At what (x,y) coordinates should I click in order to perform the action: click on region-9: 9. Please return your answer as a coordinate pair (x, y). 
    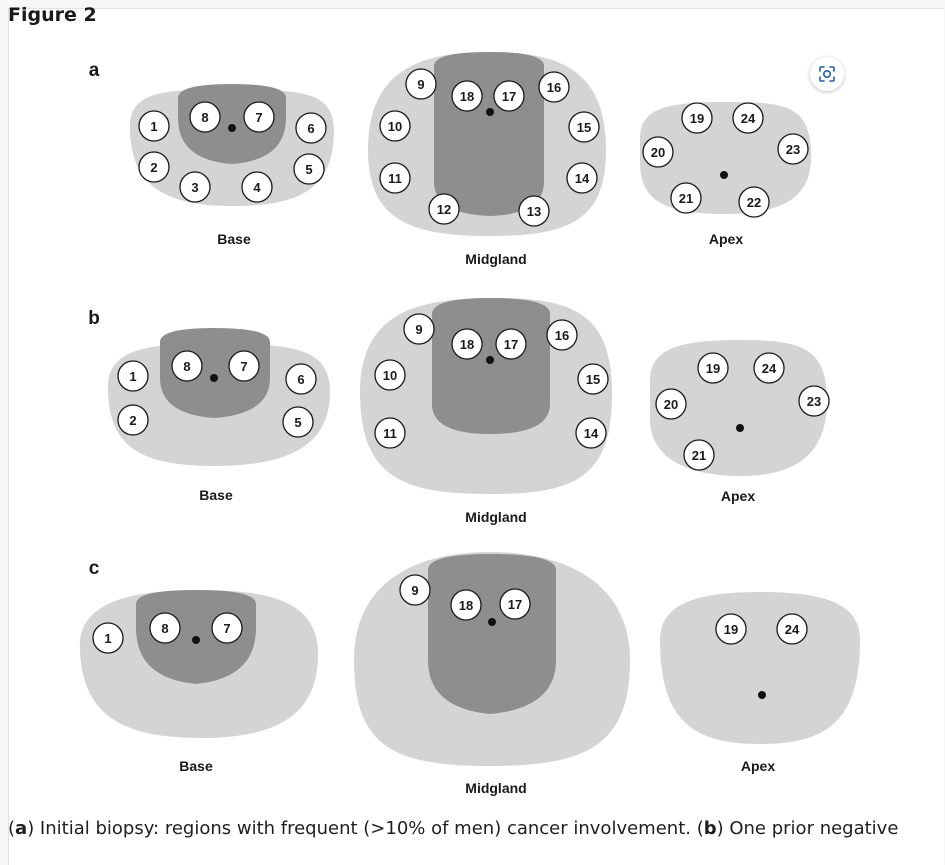
    Looking at the image, I should click on (421, 84).